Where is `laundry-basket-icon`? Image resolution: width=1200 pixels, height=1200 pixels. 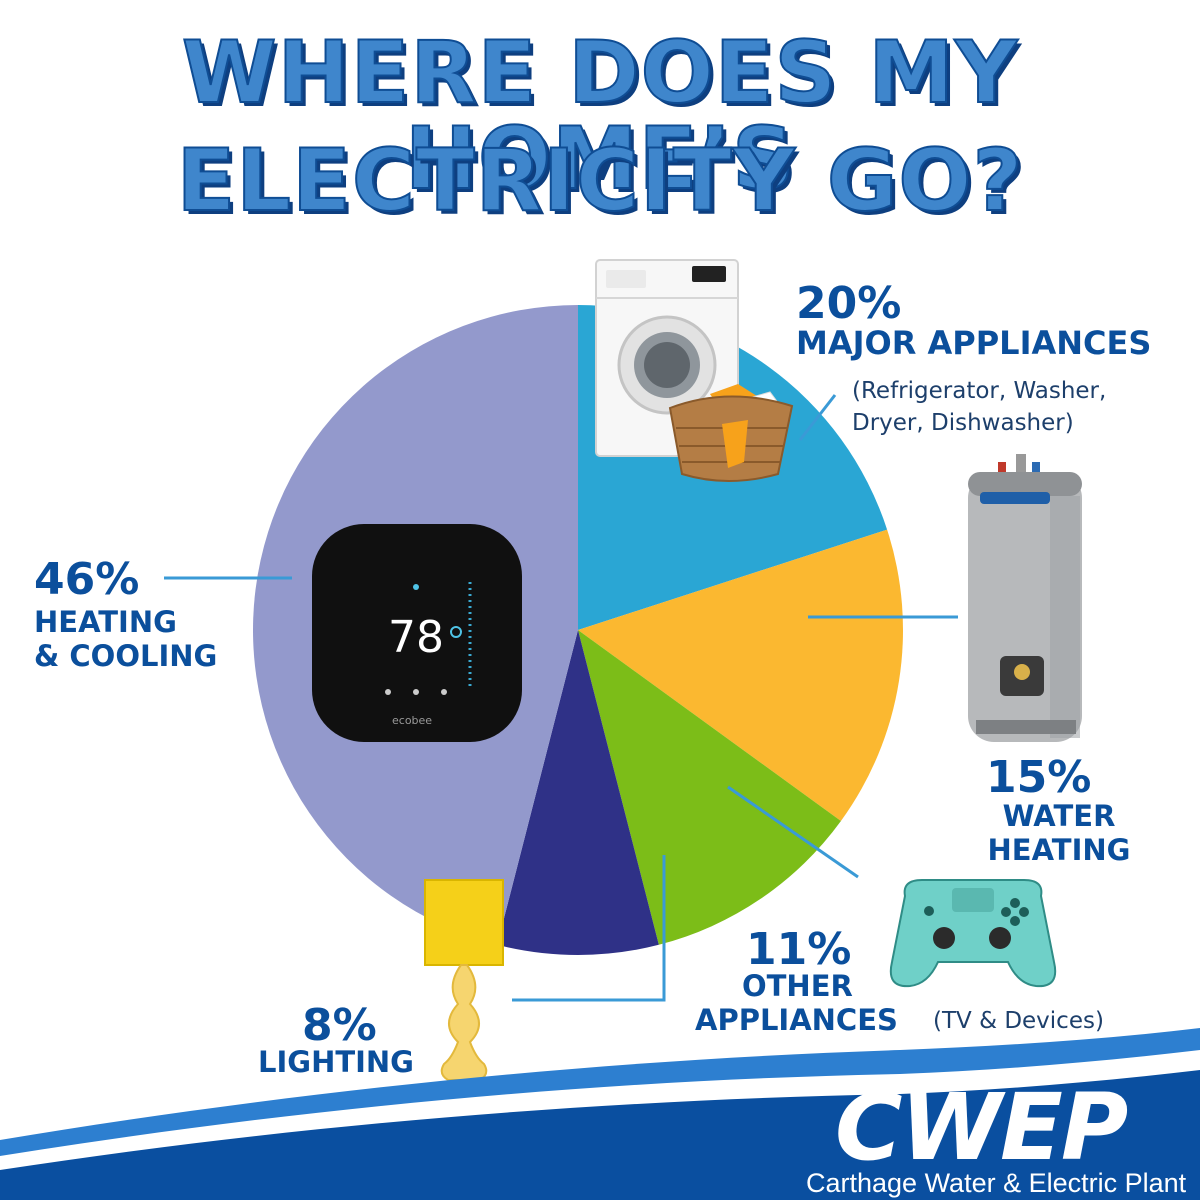
laundry-basket-icon is located at coordinates (731, 433).